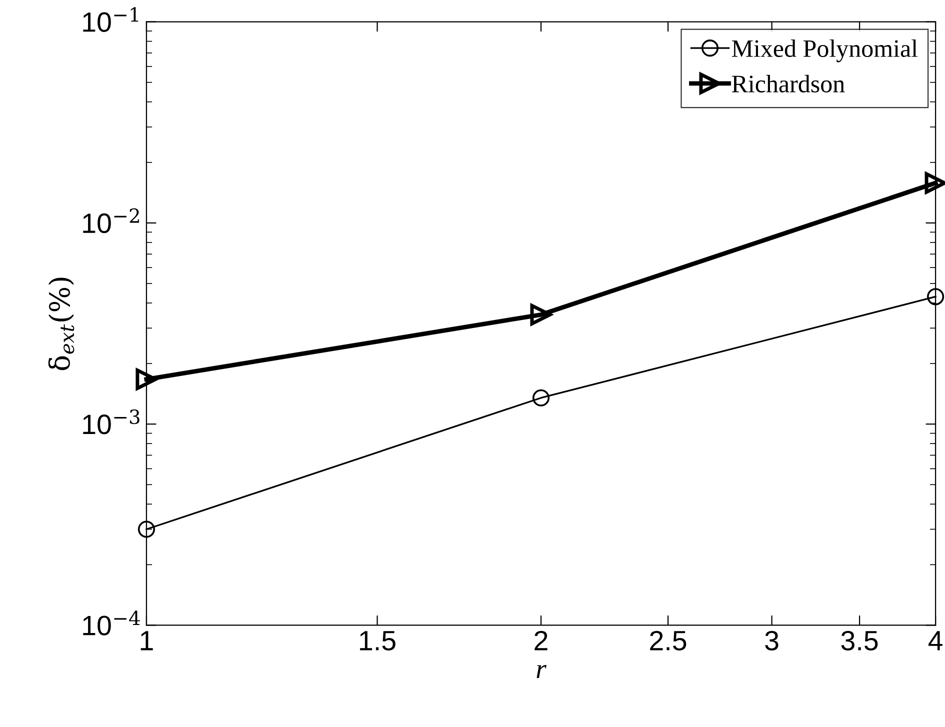 This screenshot has width=945, height=727. What do you see at coordinates (935, 640) in the screenshot?
I see `x-tick-label: 4` at bounding box center [935, 640].